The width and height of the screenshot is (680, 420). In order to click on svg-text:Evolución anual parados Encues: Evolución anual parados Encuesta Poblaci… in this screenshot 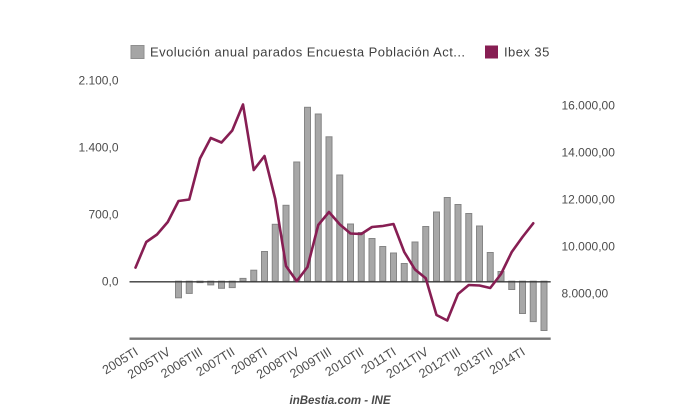, I will do `click(307, 52)`.